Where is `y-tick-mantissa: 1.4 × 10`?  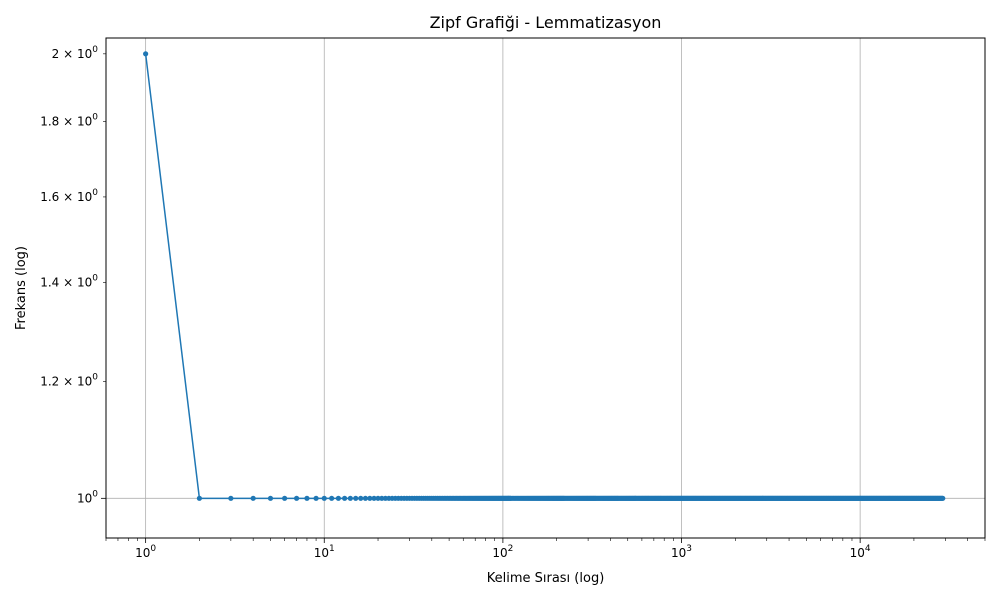 y-tick-mantissa: 1.4 × 10 is located at coordinates (66, 283).